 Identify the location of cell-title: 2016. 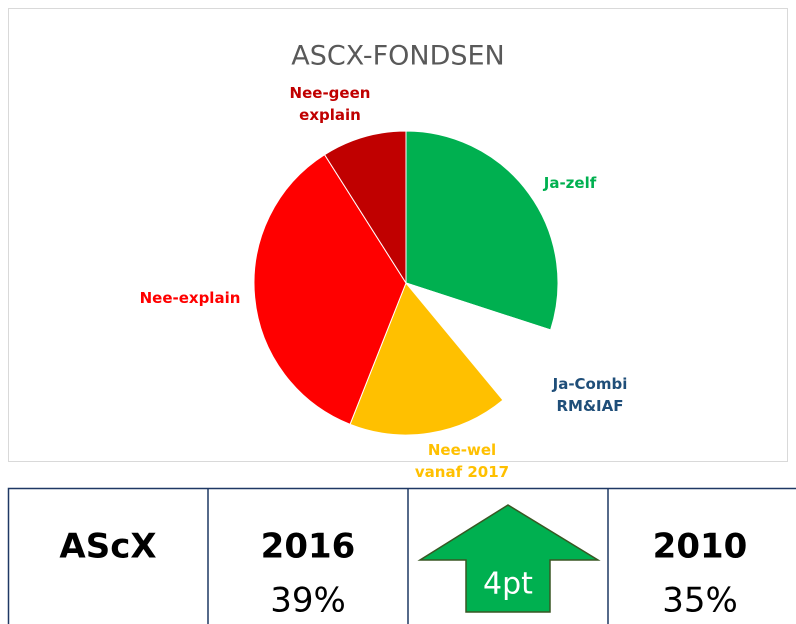
(308, 547).